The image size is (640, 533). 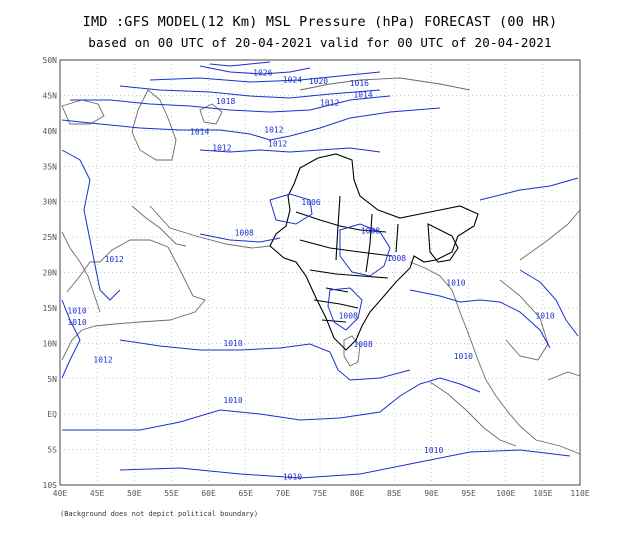 What do you see at coordinates (265, 360) in the screenshot?
I see `isobar-1010-arabian-sea` at bounding box center [265, 360].